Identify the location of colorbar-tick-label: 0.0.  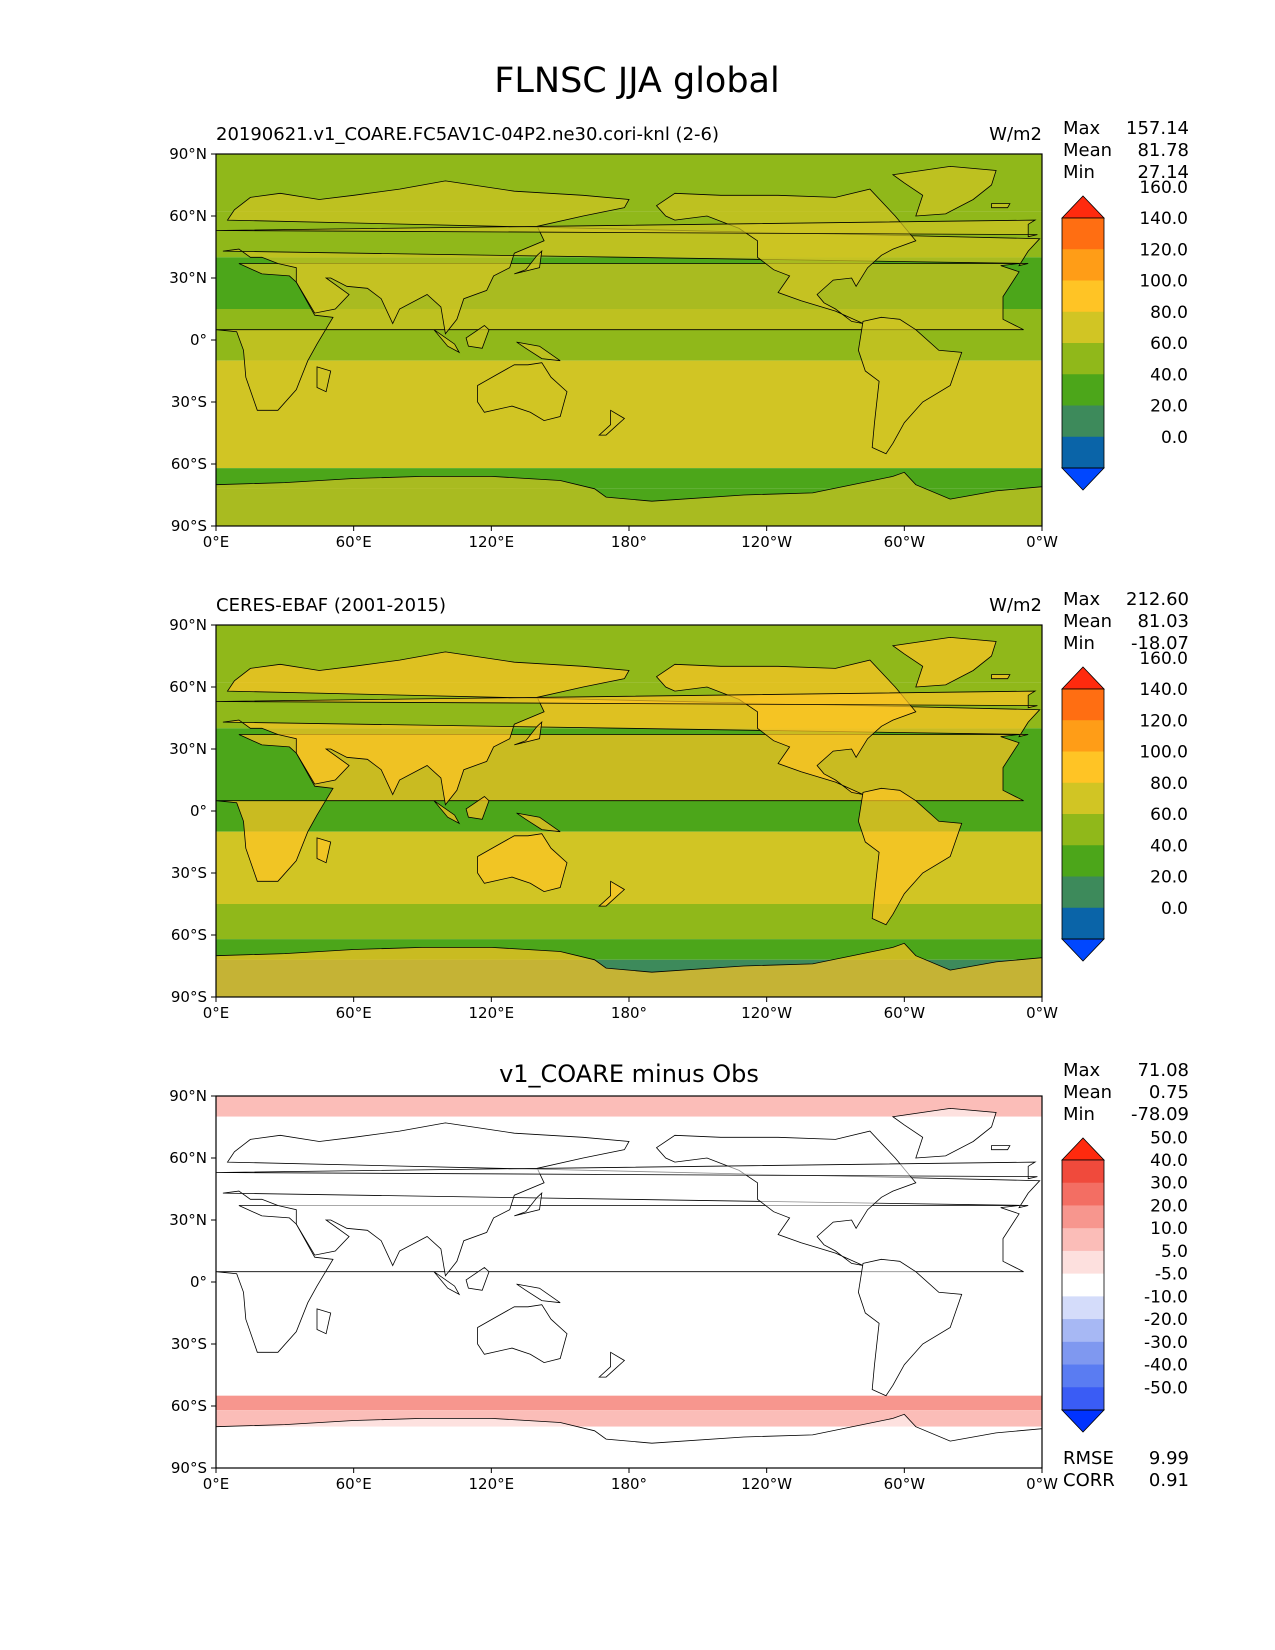
(1174, 438).